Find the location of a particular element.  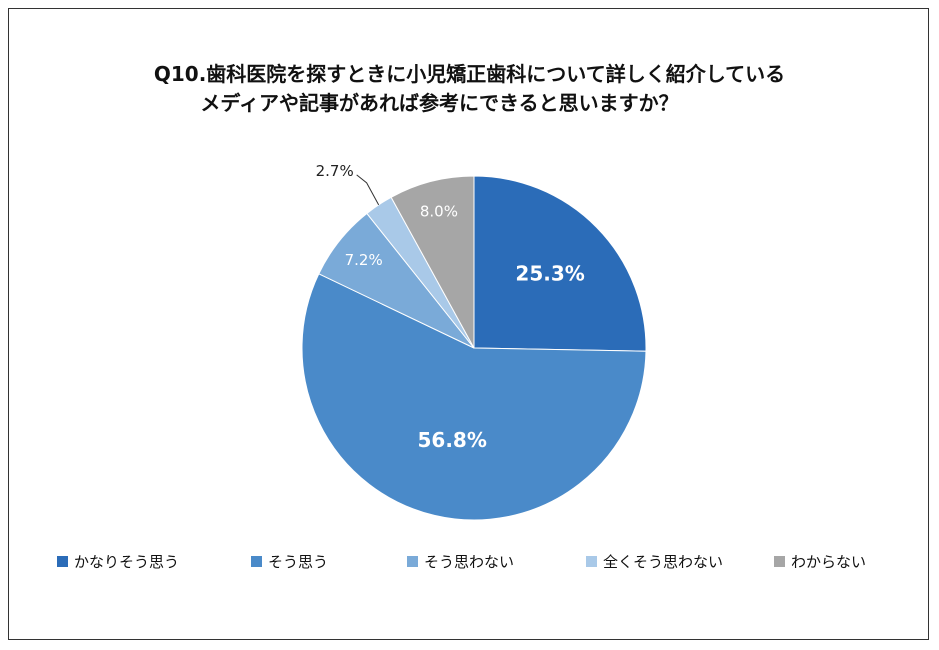

legend-item-5: わからない is located at coordinates (820, 561).